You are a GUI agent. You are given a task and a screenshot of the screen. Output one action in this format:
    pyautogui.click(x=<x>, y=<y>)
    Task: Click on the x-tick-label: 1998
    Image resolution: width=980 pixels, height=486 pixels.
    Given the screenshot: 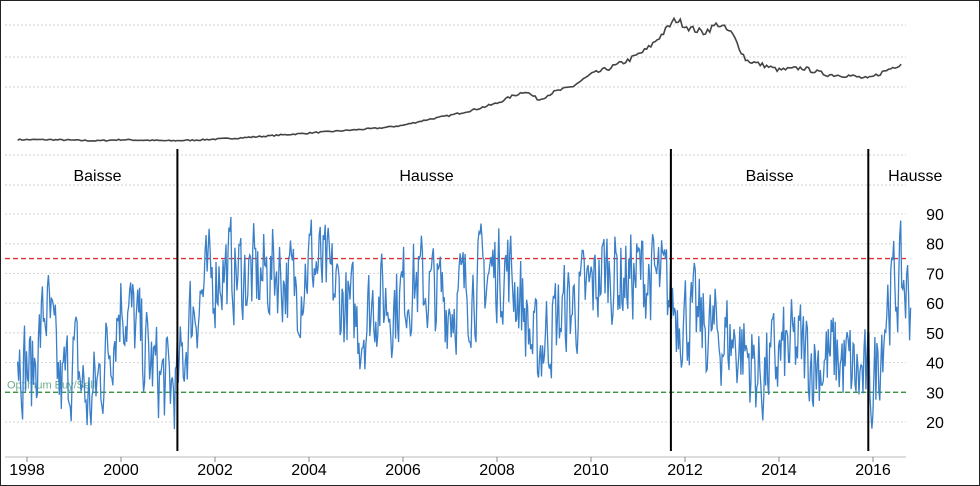 What is the action you would take?
    pyautogui.click(x=27, y=470)
    